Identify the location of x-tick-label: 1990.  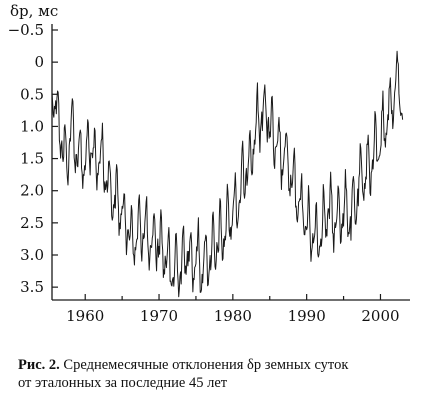
(307, 316).